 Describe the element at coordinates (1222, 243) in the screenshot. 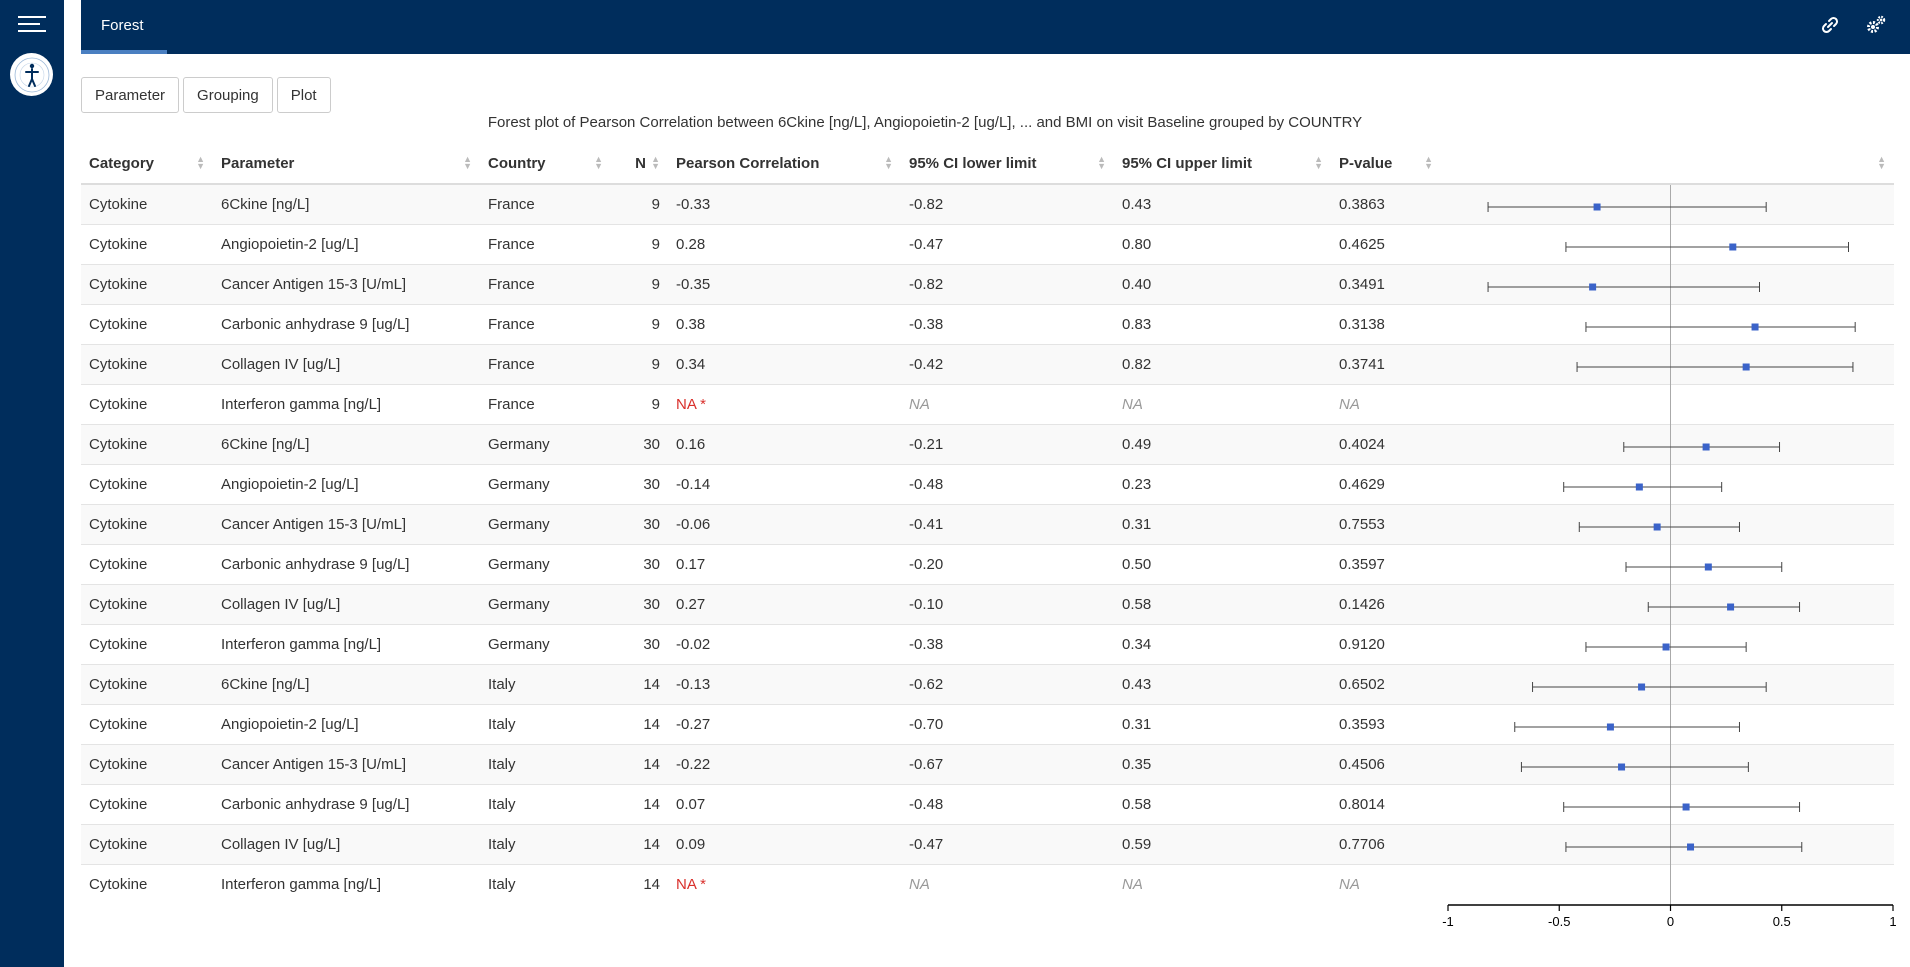

I see `cell-ci-upper: 0.80` at that location.